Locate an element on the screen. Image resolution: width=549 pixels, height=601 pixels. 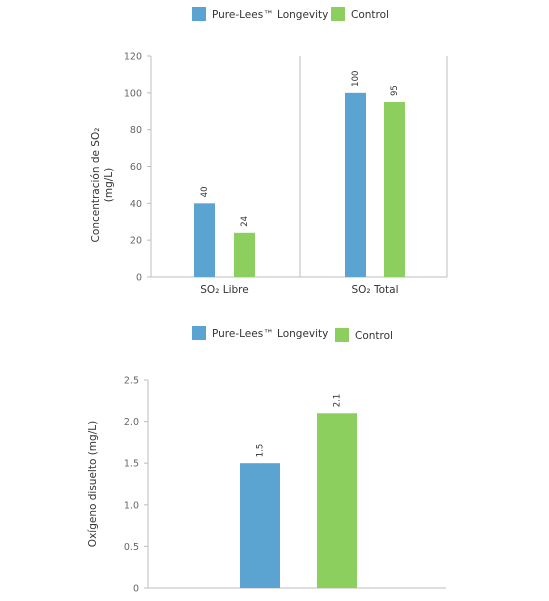
data-label: 100 is located at coordinates (356, 79).